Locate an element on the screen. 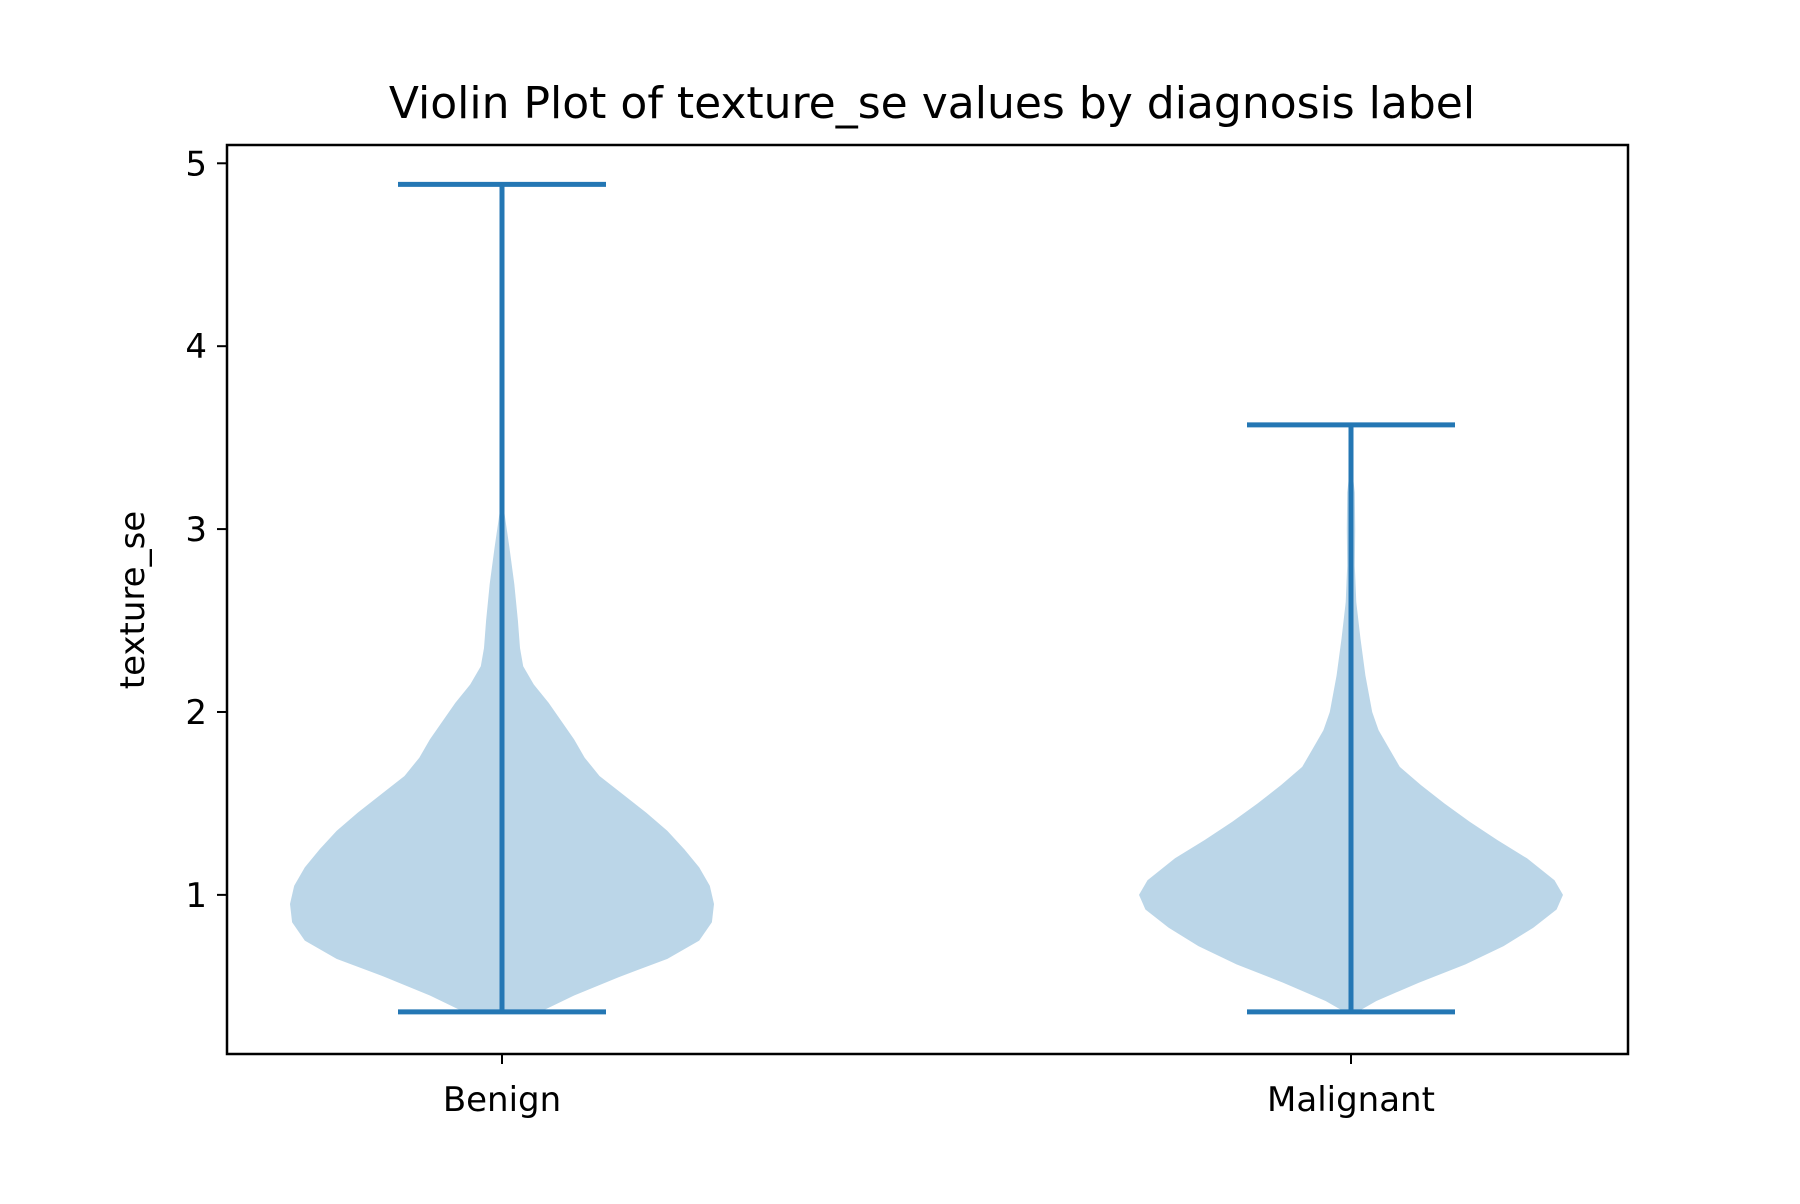 The height and width of the screenshot is (1204, 1800). x-tick-label-malignant: Malignant is located at coordinates (1351, 1100).